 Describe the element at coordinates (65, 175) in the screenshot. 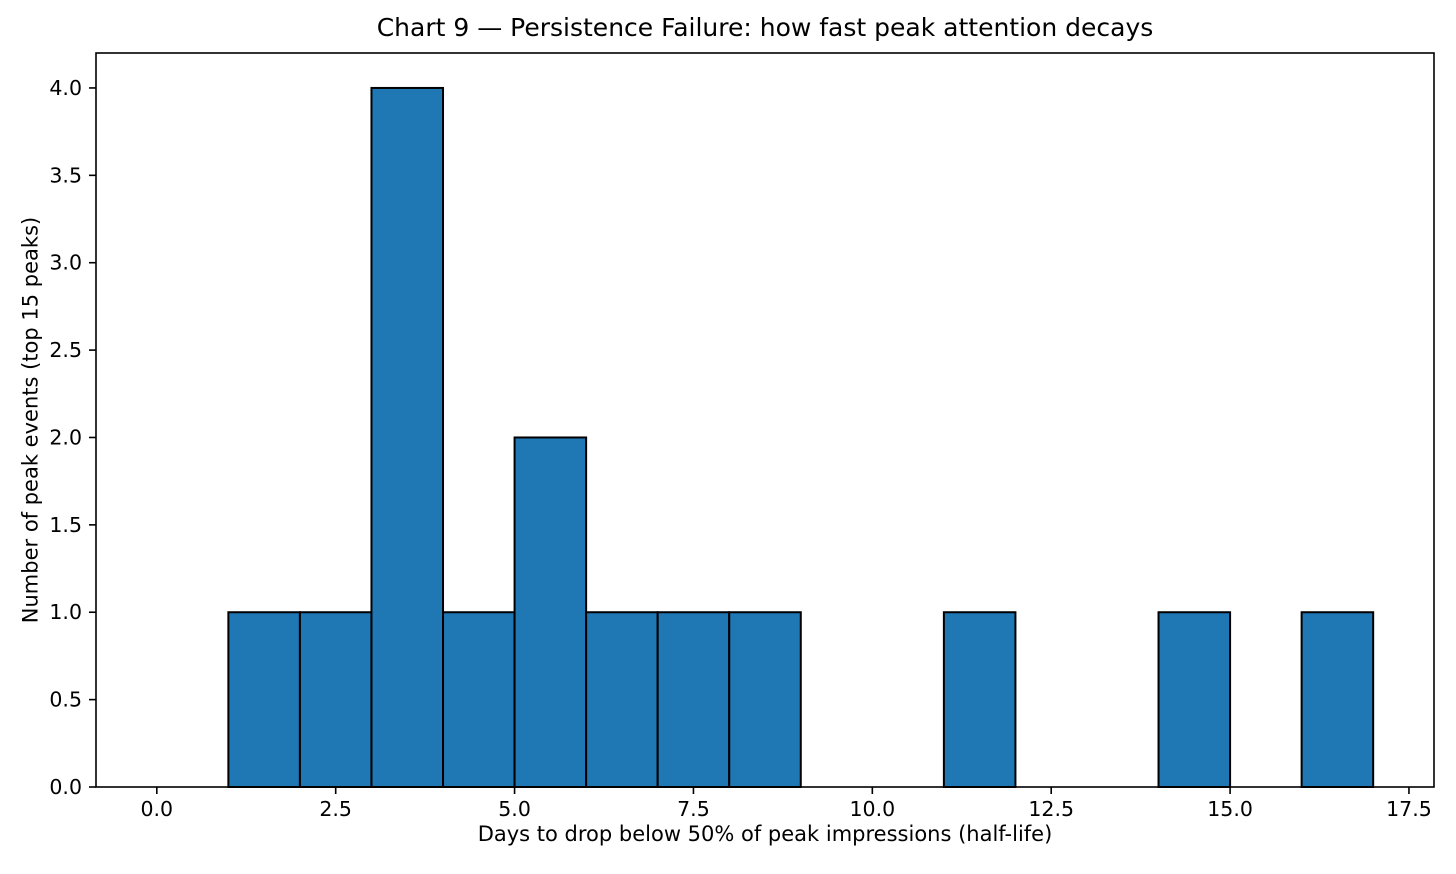

I see `y-axis-tick-label: 3.5` at that location.